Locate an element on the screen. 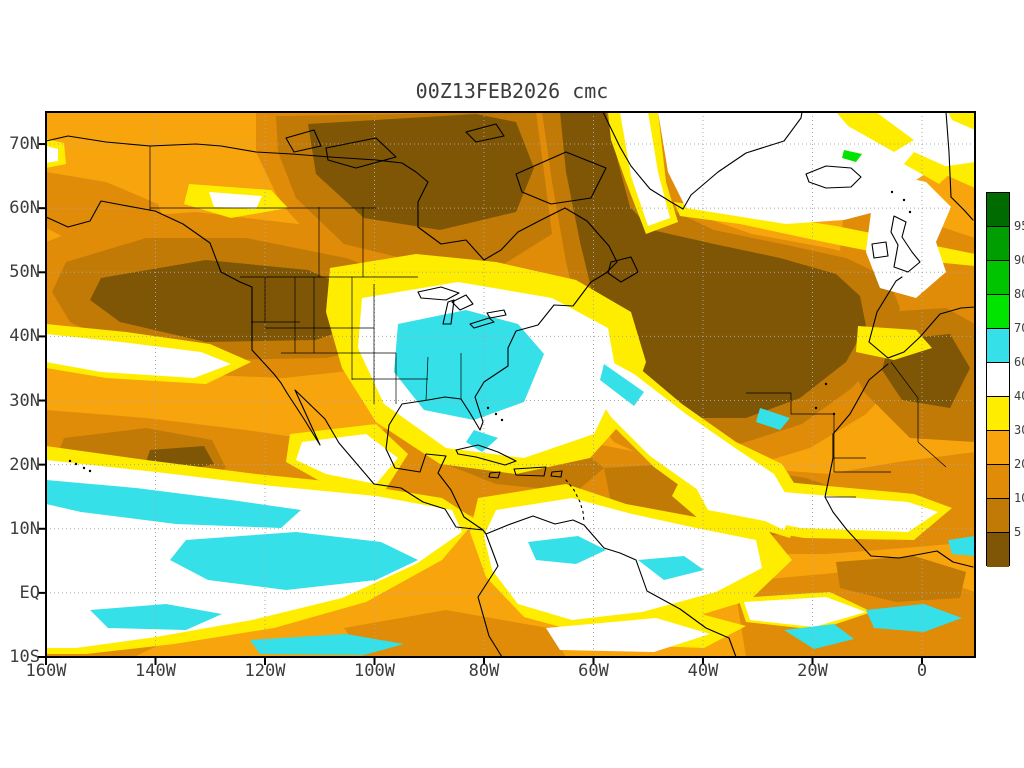 The height and width of the screenshot is (768, 1024). y-tick-label: 40N is located at coordinates (24, 336).